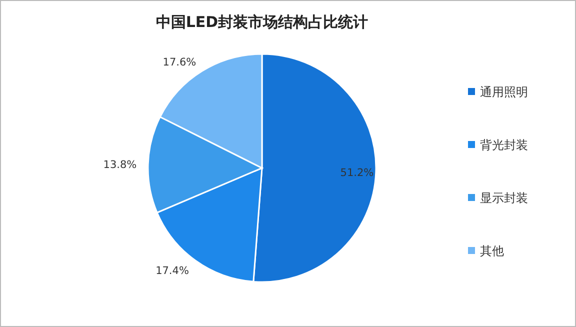 The width and height of the screenshot is (576, 327). I want to click on chart-title: 中国LED封装市场结构占比统计, so click(262, 22).